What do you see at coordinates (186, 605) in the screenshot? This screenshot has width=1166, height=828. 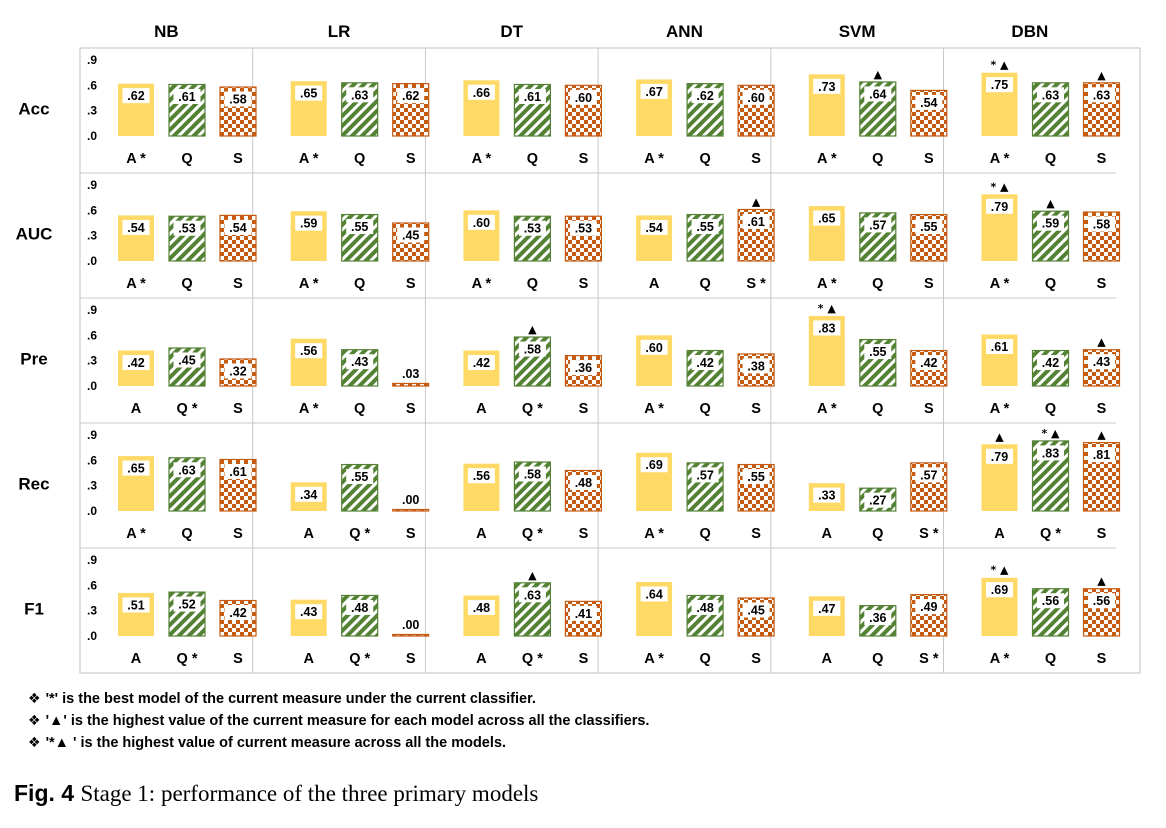 I see `data-label: .52` at bounding box center [186, 605].